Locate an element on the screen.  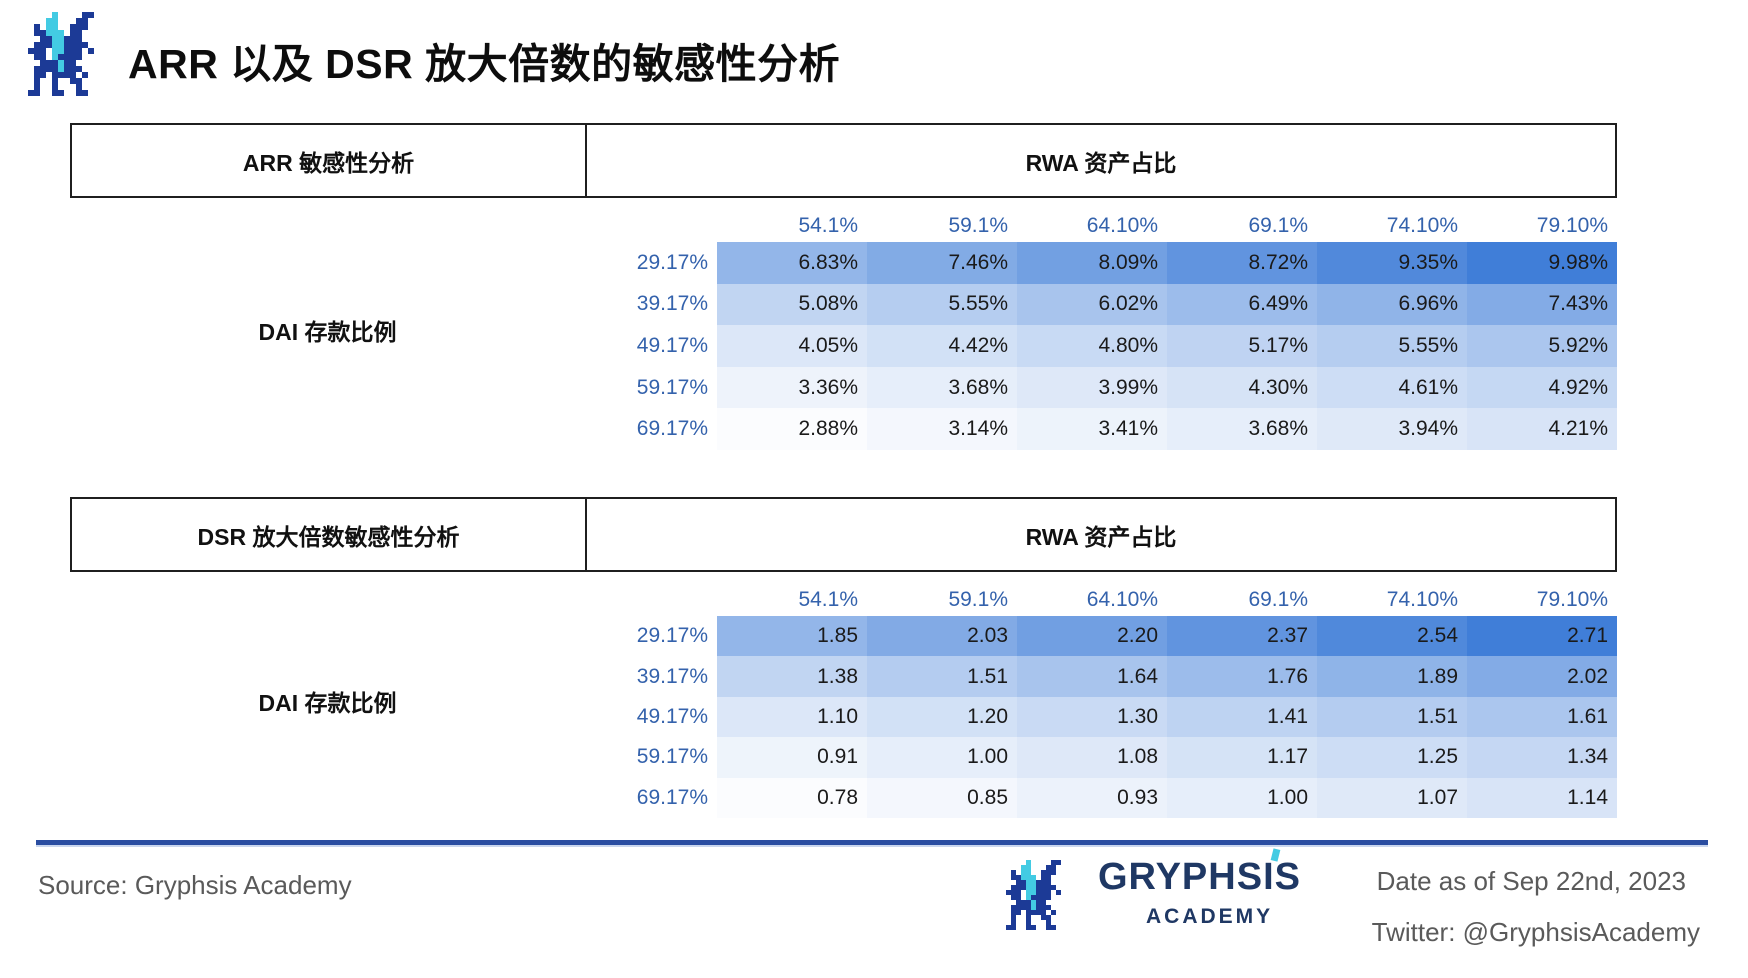
heat-cell: 6.83% is located at coordinates (792, 263).